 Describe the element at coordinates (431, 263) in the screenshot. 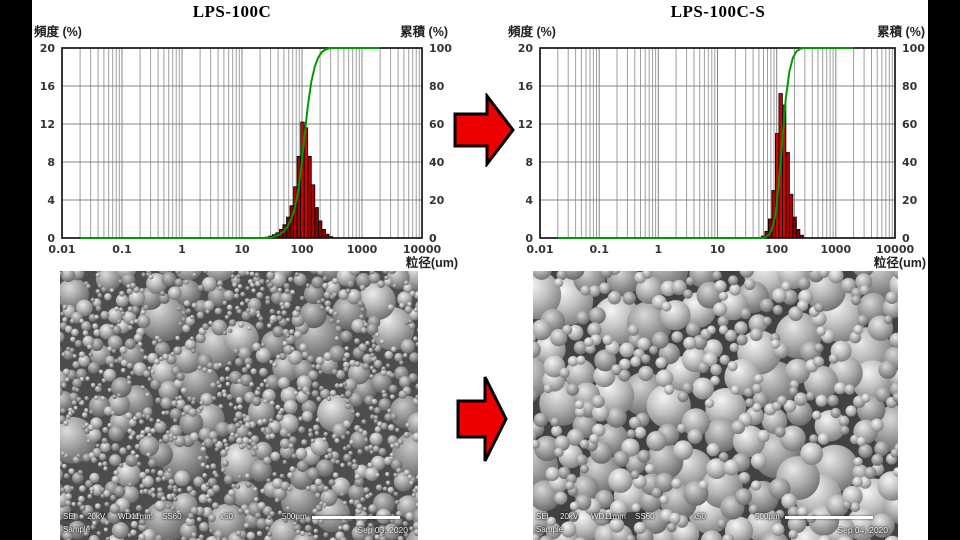

I see `left-chart-x-axis-unit-label: 粒径(um)` at that location.